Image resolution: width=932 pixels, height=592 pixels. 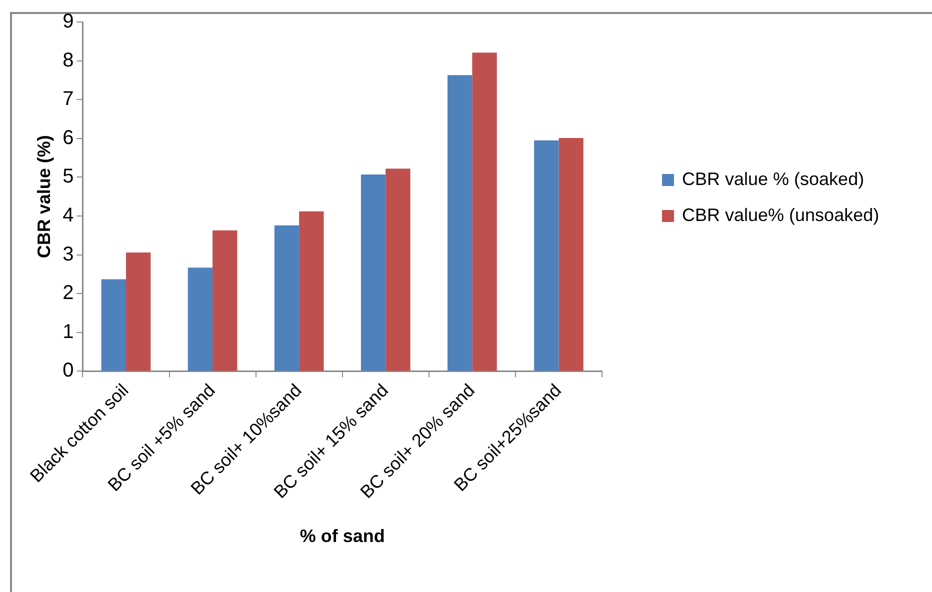 What do you see at coordinates (68, 137) in the screenshot?
I see `y-tick-label: 6` at bounding box center [68, 137].